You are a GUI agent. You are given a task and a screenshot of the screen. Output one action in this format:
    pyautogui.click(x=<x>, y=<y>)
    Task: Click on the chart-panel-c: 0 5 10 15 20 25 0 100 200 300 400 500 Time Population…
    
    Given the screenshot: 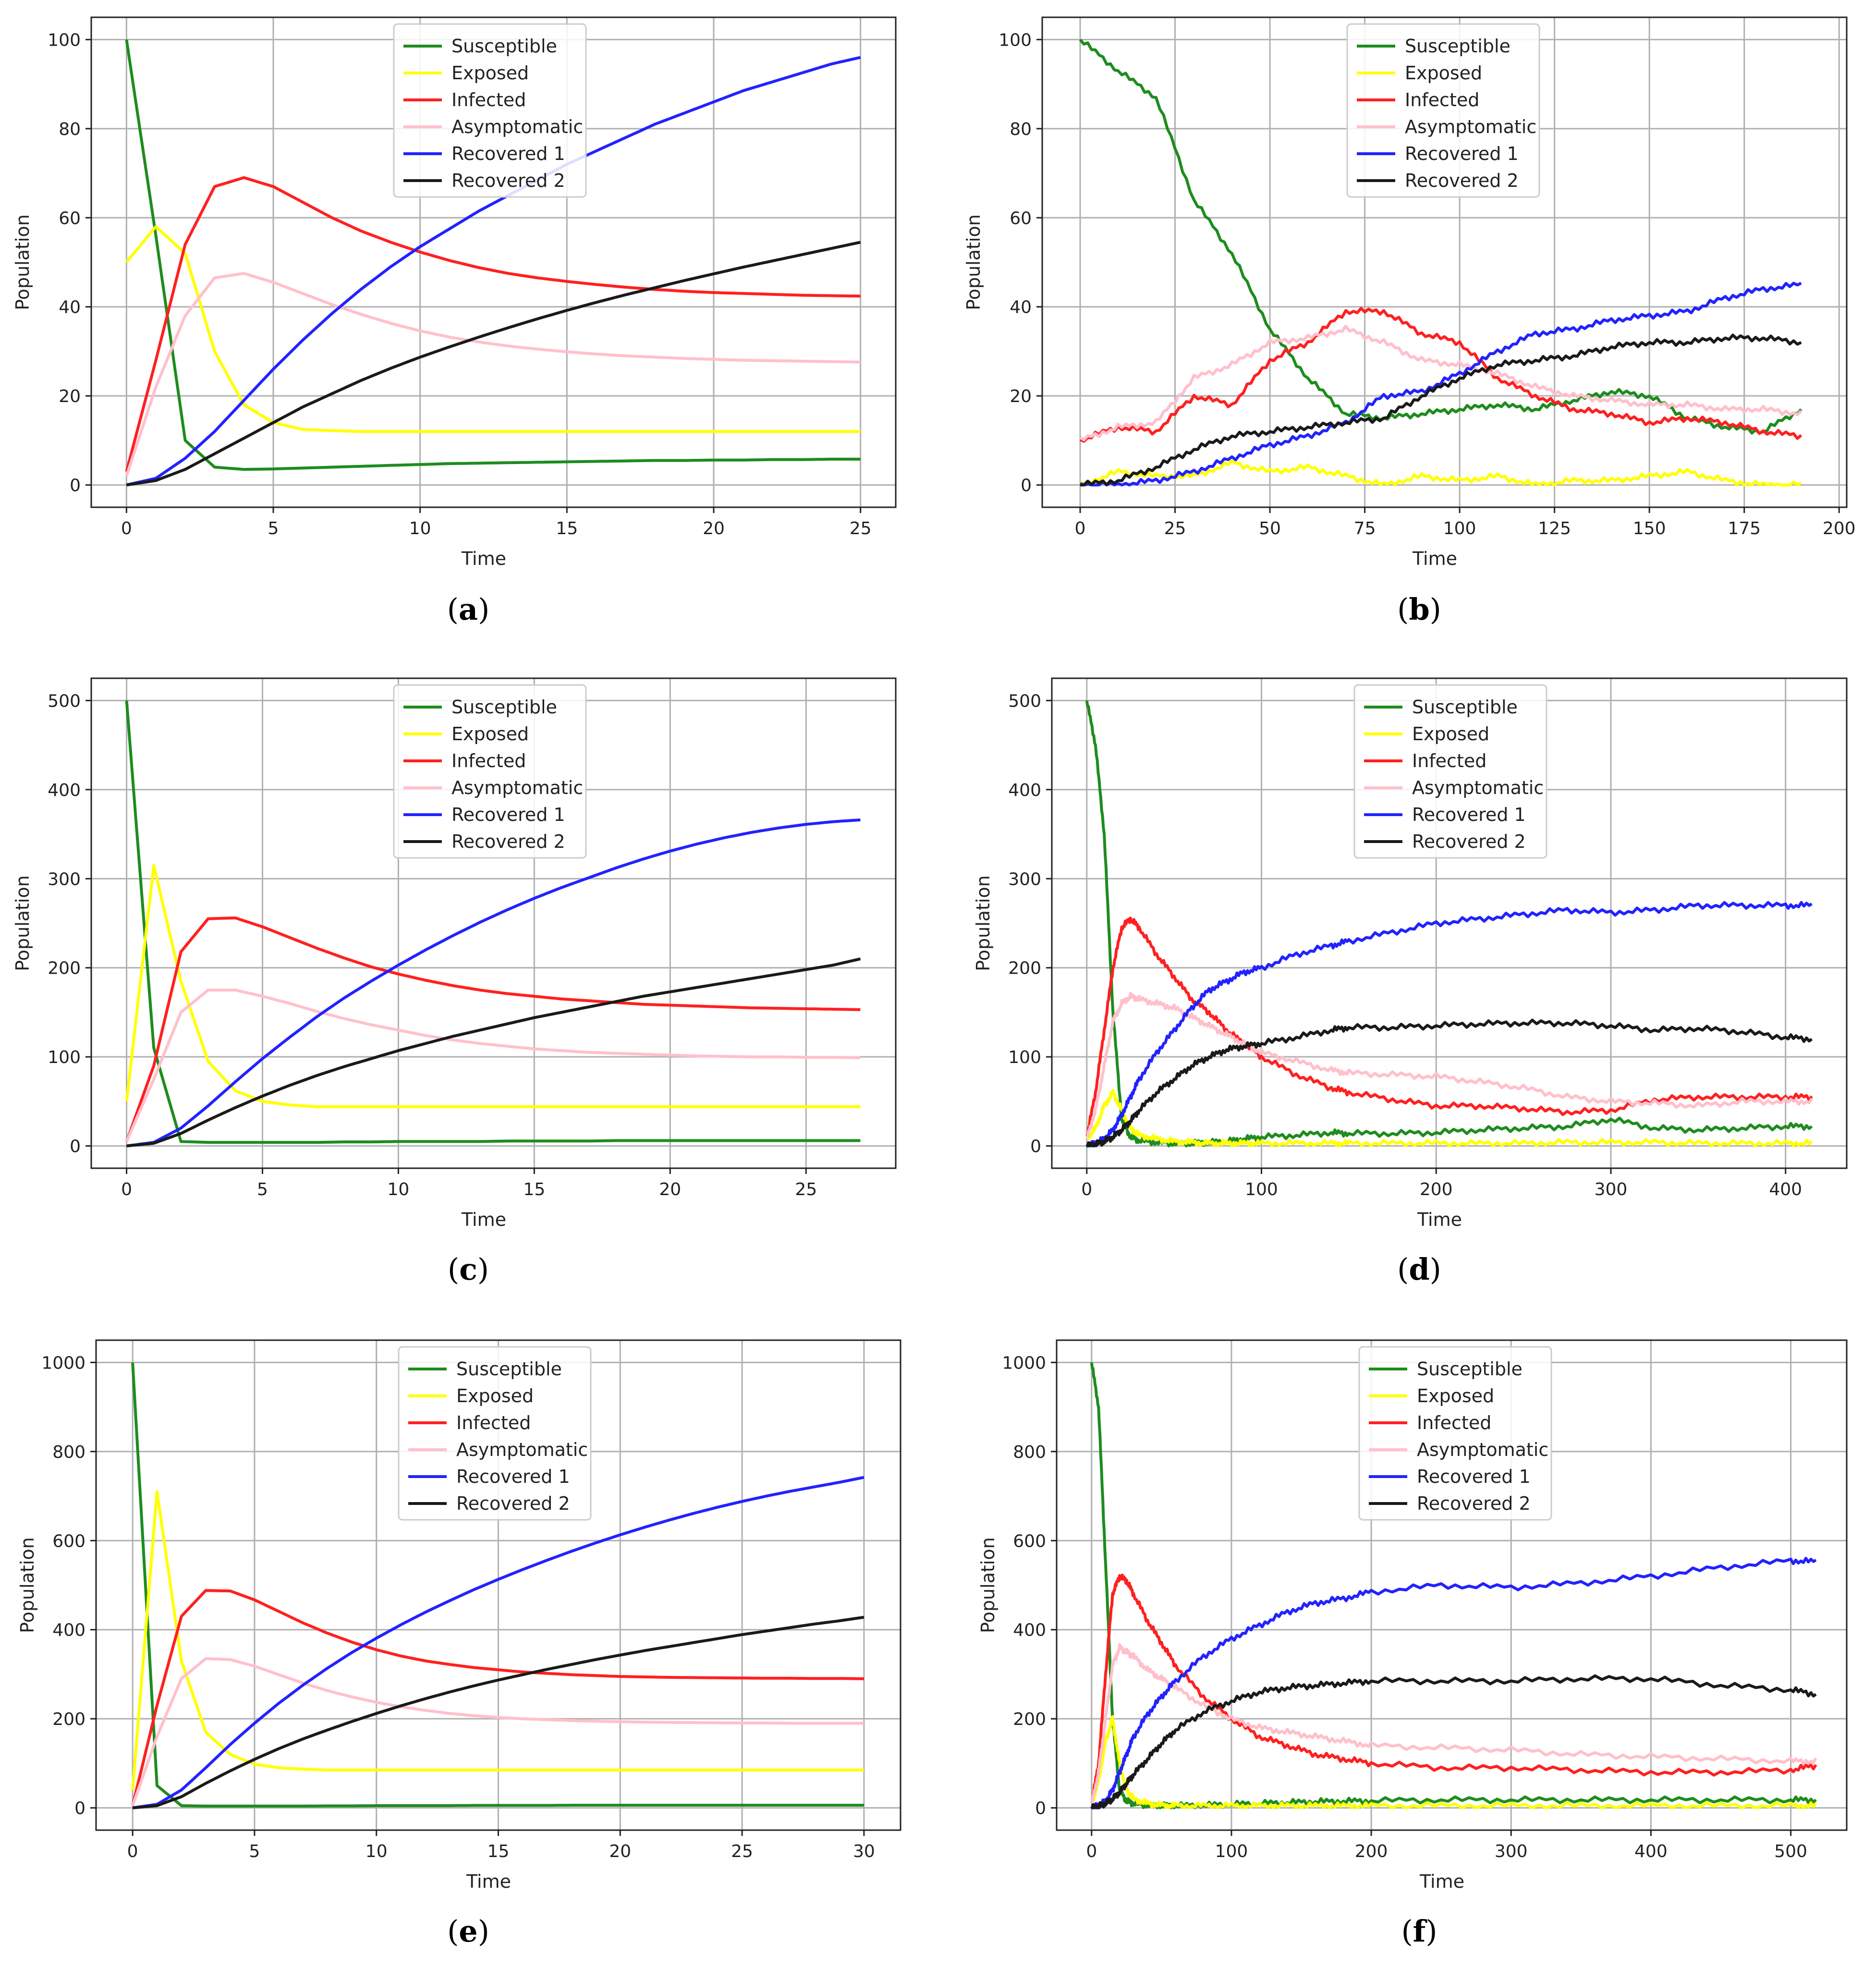 What is the action you would take?
    pyautogui.click(x=454, y=982)
    